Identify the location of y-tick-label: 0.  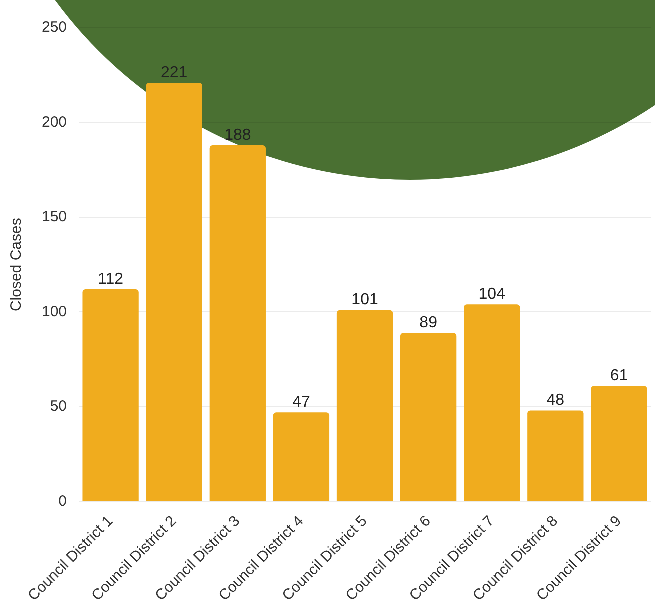
(63, 501).